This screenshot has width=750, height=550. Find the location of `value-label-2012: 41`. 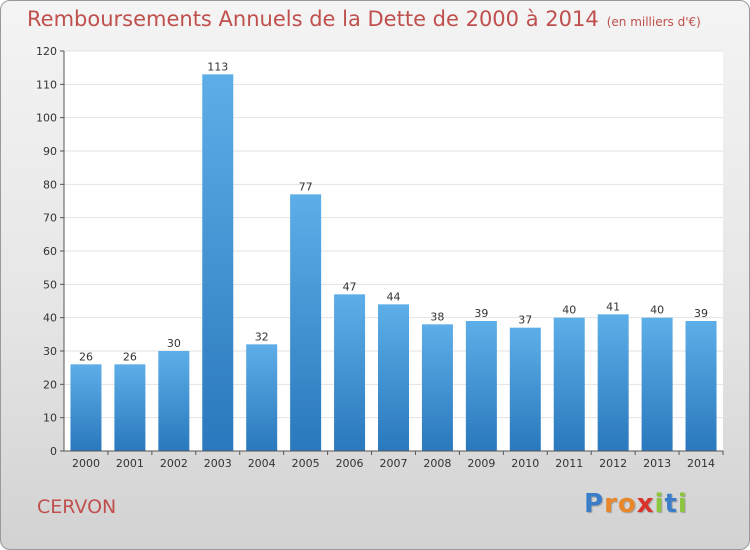

value-label-2012: 41 is located at coordinates (613, 306).